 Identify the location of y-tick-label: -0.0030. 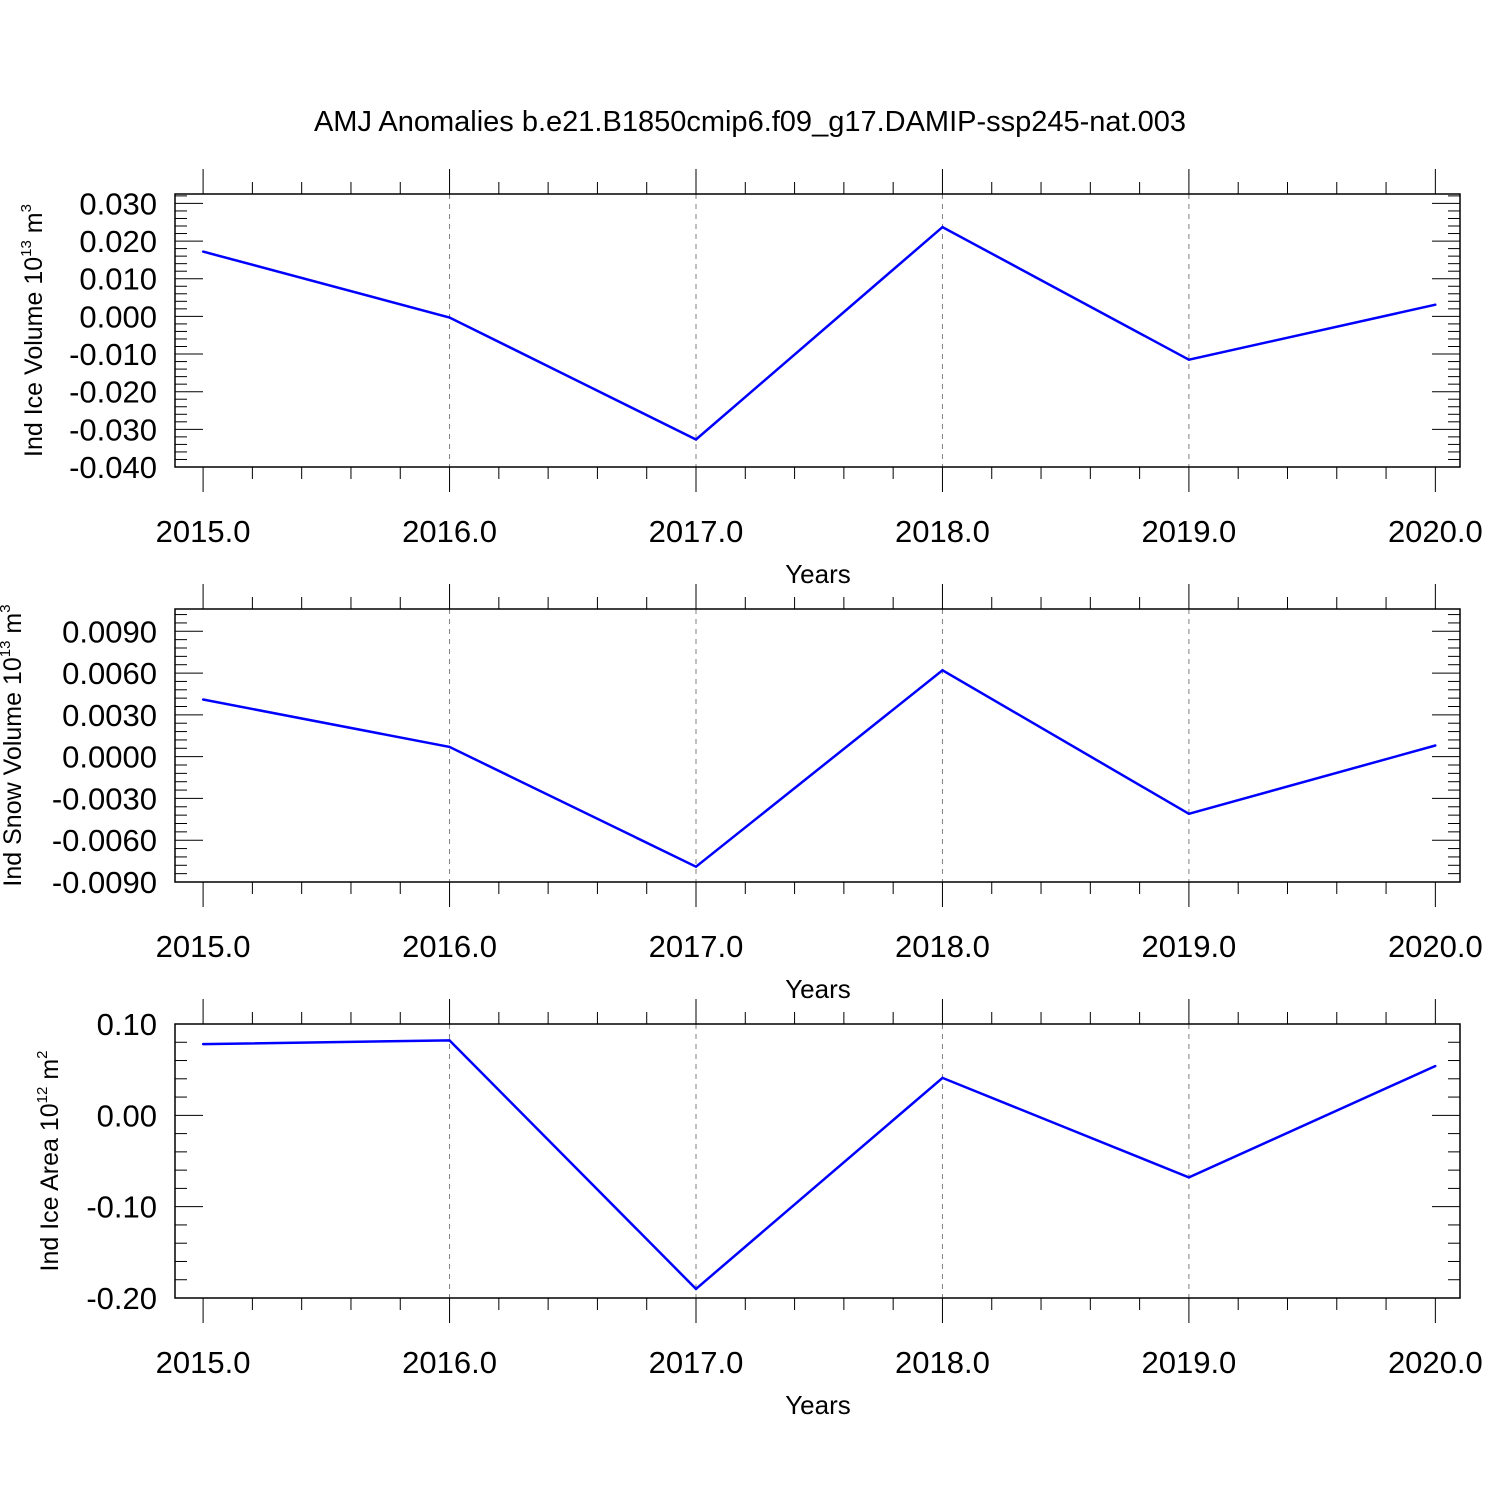
(104, 798).